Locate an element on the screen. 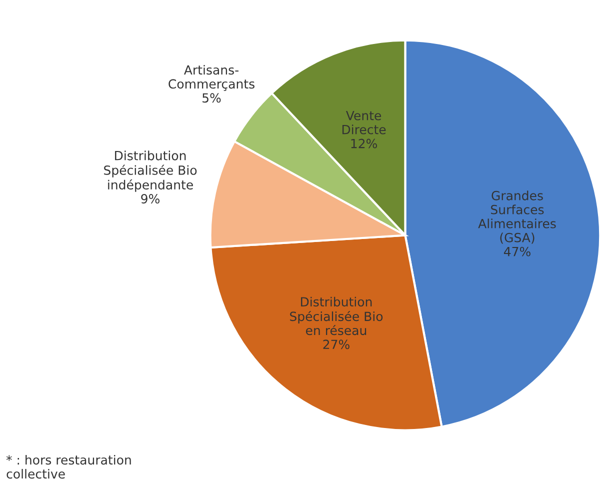  data-label: 12% is located at coordinates (364, 143).